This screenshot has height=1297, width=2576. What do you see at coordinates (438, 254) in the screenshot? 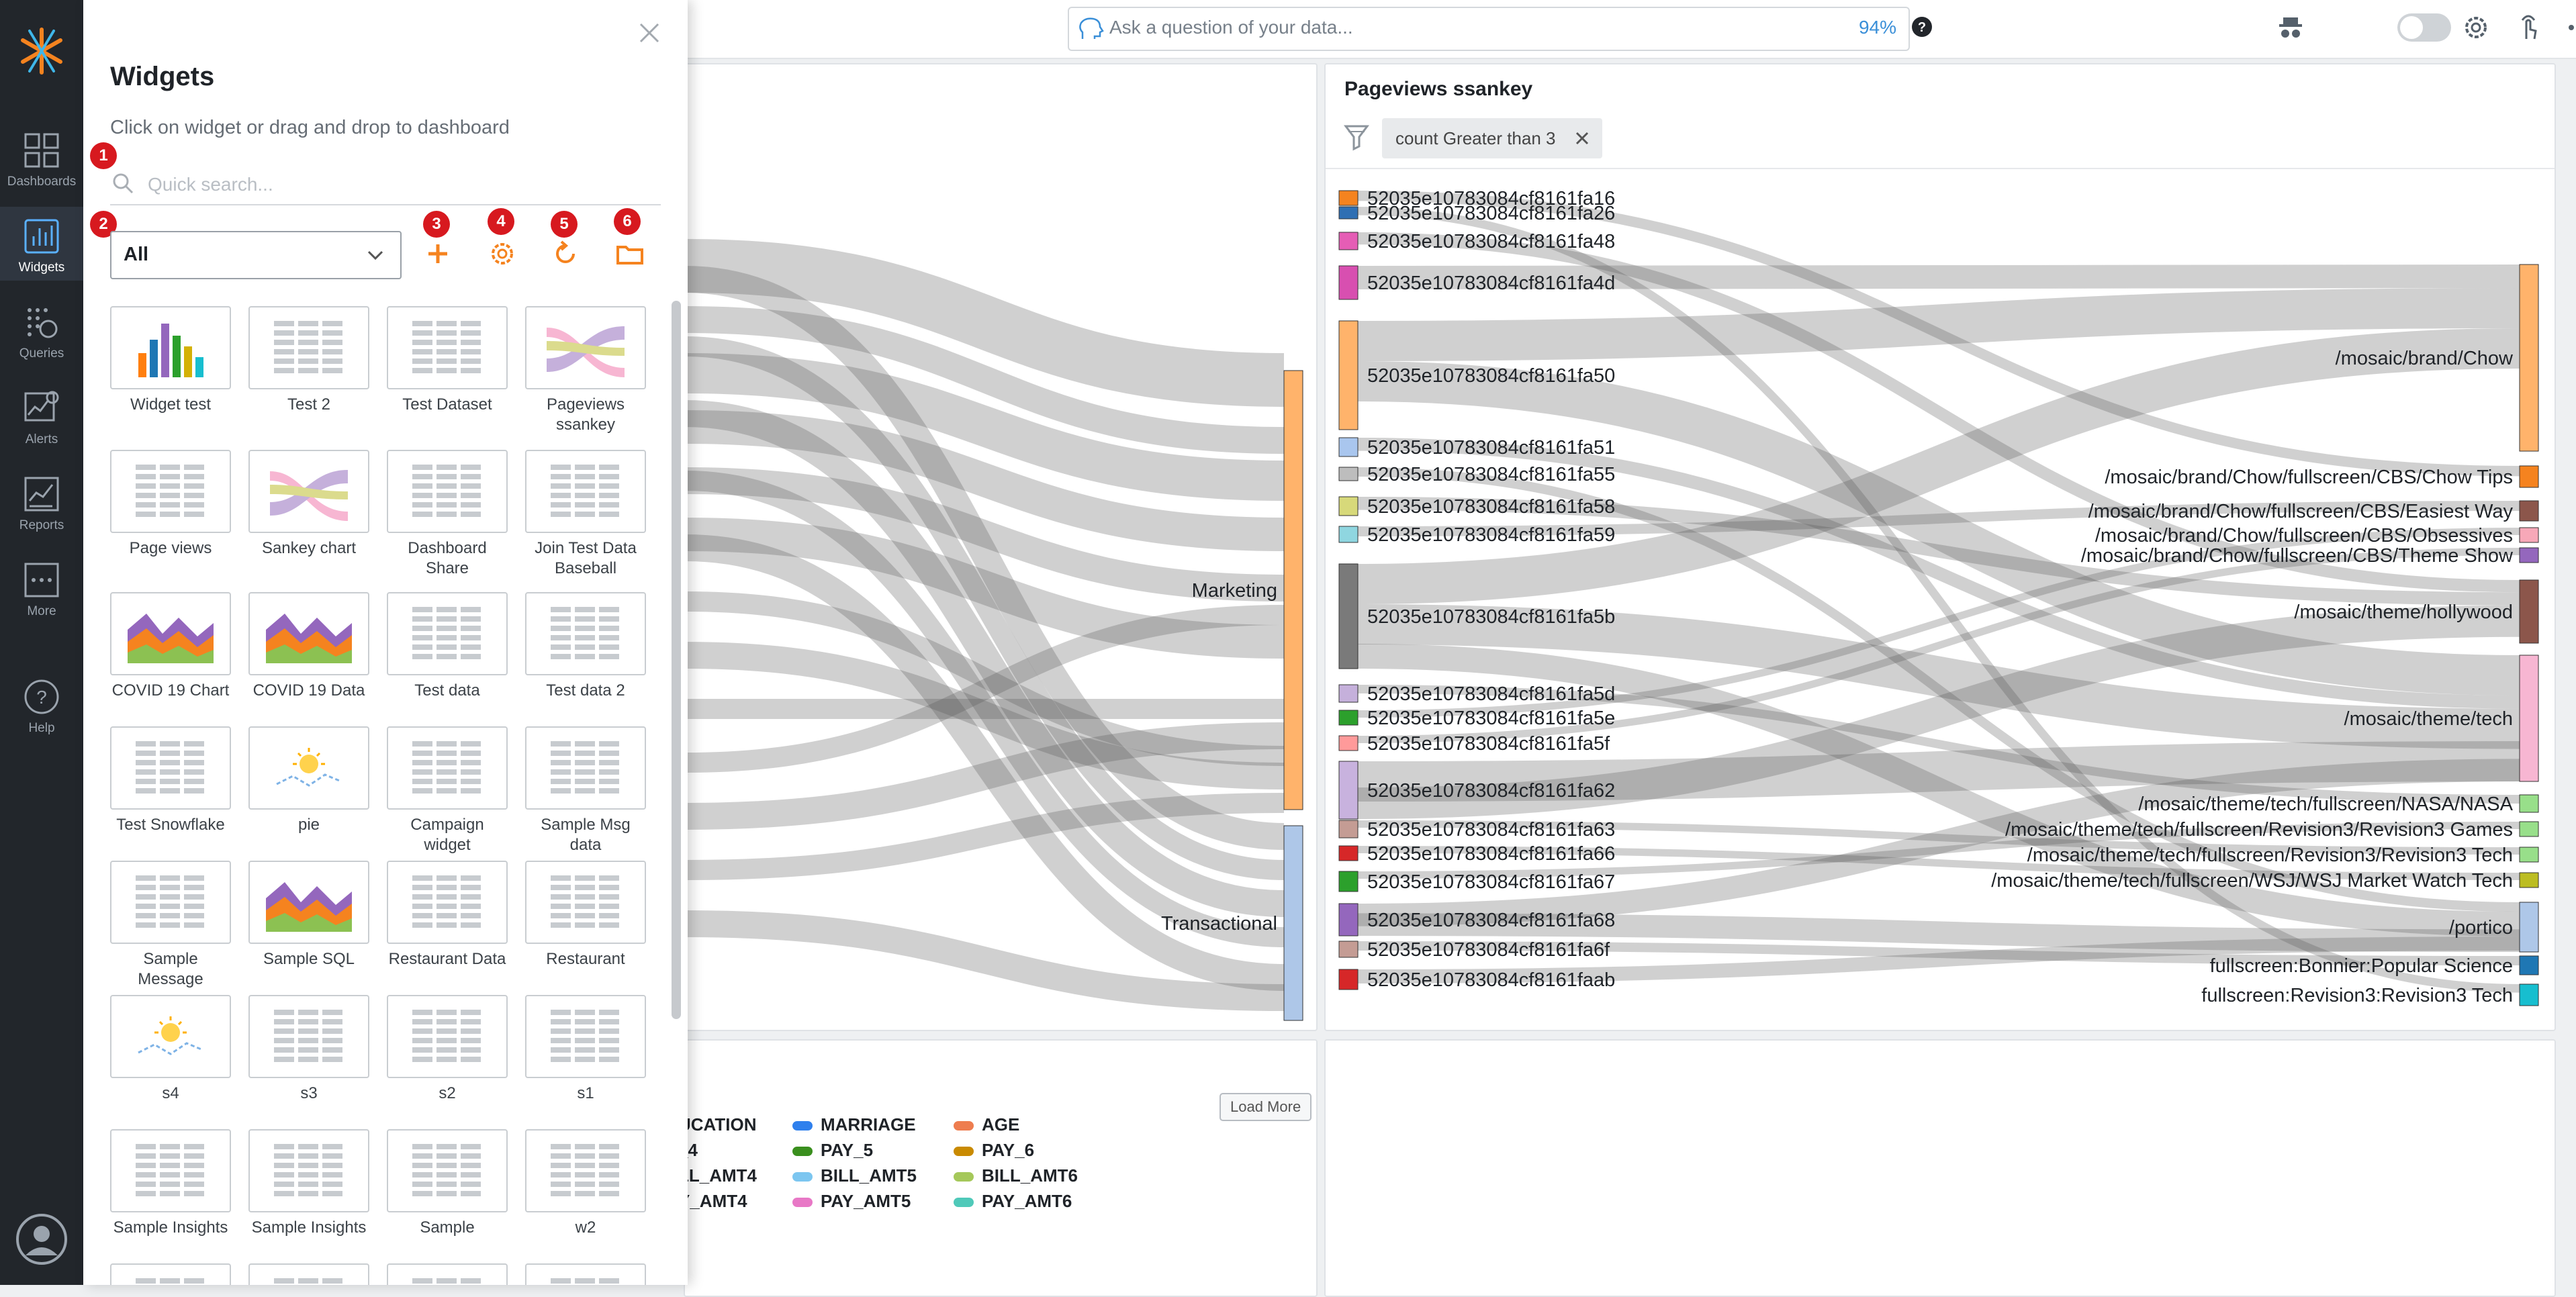
I see `add-widget-icon` at bounding box center [438, 254].